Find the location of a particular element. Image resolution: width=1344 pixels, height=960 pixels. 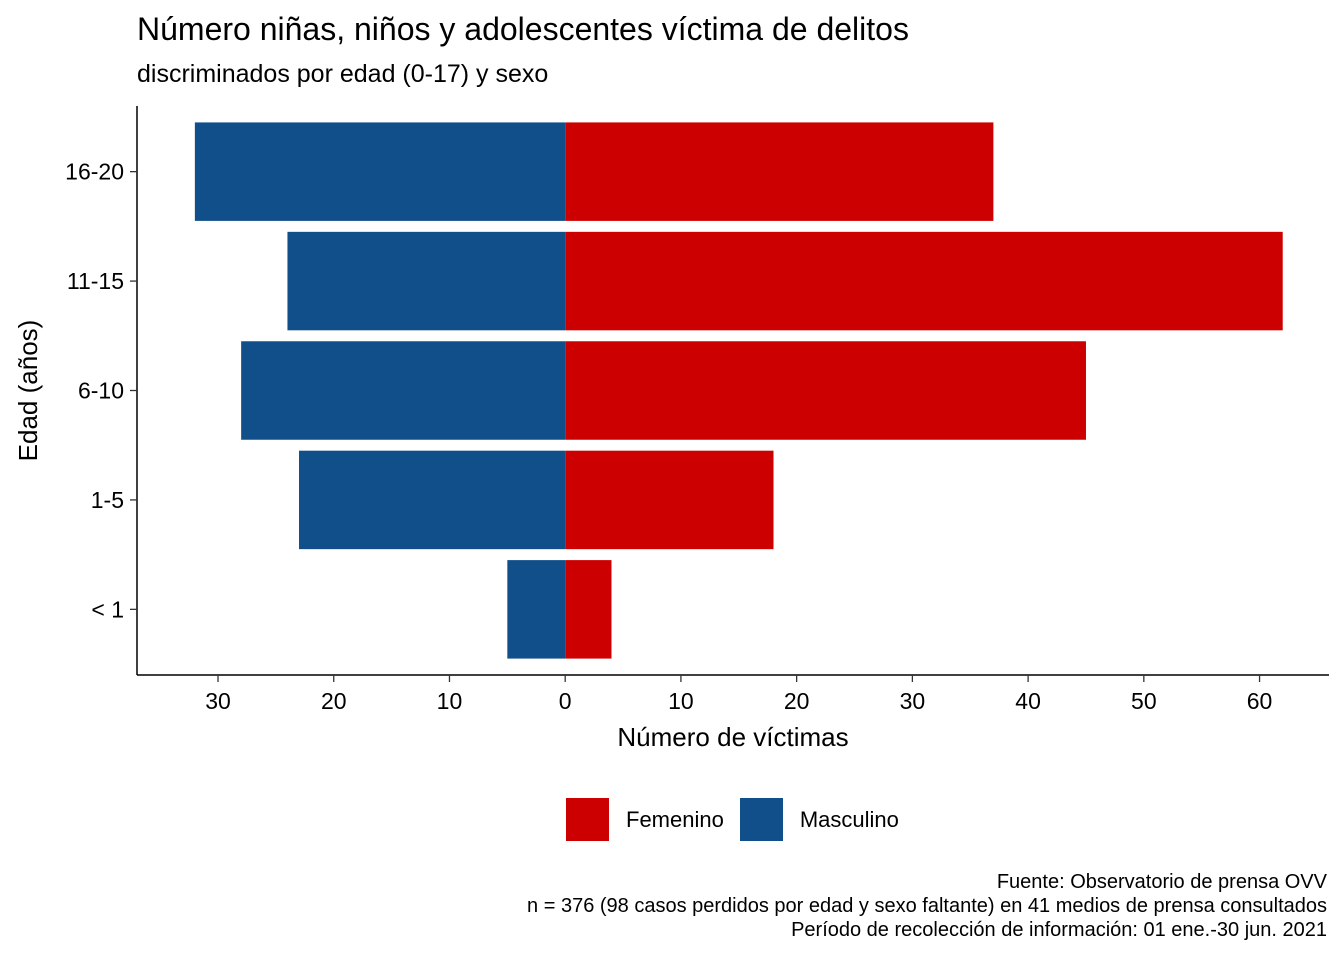

legend-label-masculino: Masculino is located at coordinates (849, 819).